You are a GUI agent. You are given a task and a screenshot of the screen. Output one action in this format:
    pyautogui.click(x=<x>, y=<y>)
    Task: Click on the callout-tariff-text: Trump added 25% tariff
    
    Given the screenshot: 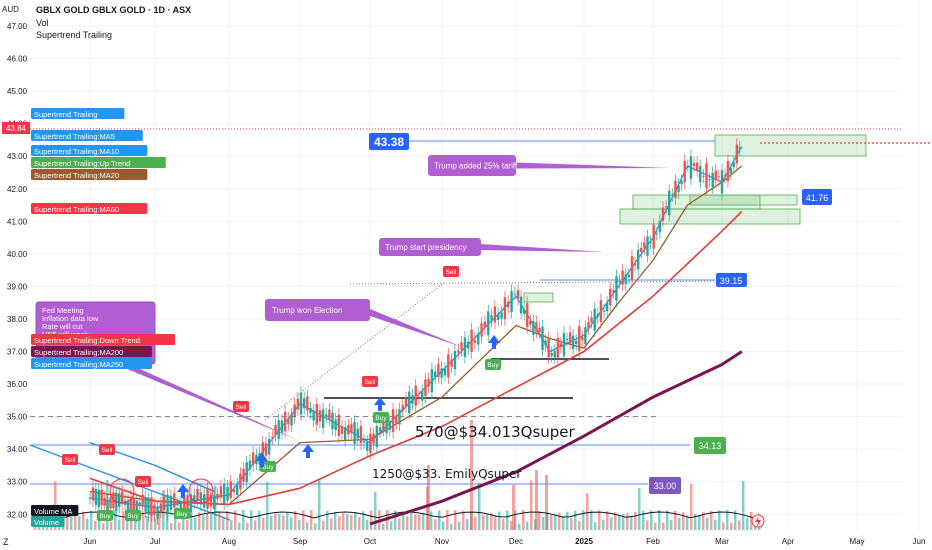 What is the action you would take?
    pyautogui.click(x=476, y=166)
    